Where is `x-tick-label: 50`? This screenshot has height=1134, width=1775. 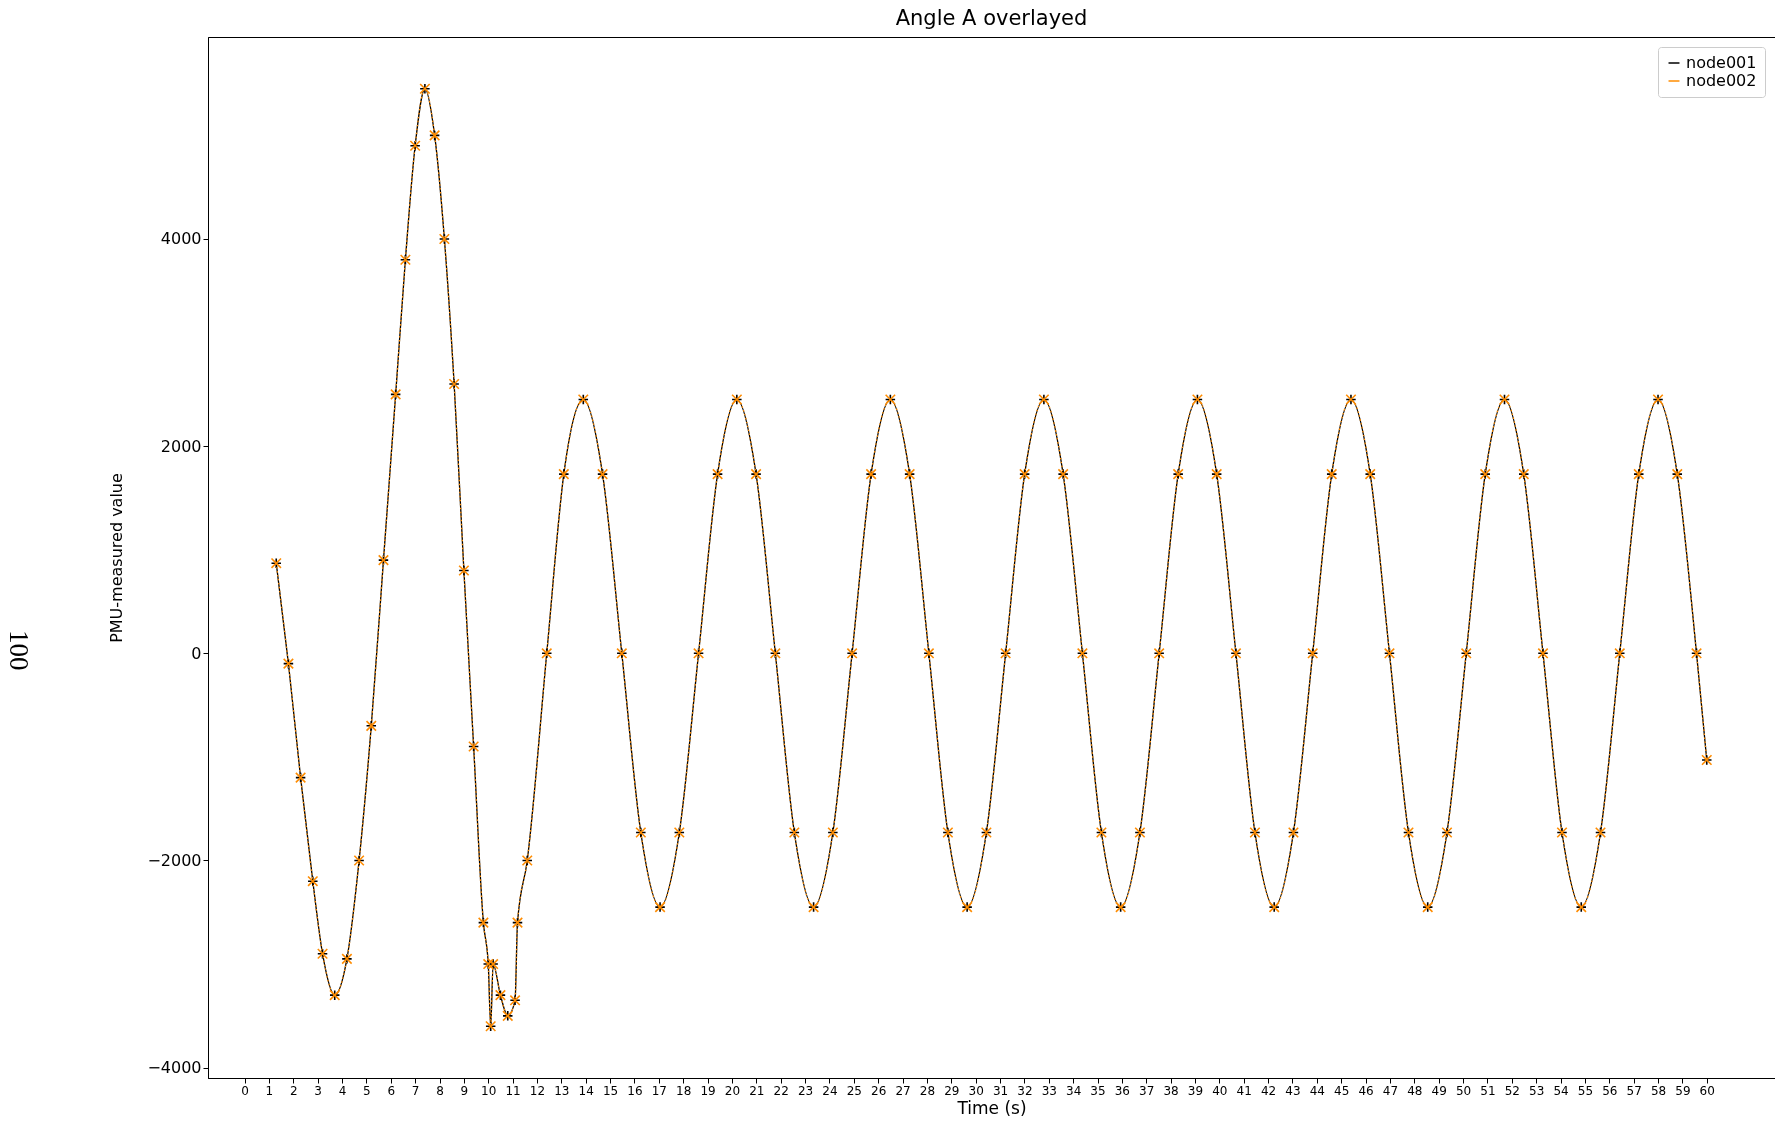
x-tick-label: 50 is located at coordinates (1463, 1090).